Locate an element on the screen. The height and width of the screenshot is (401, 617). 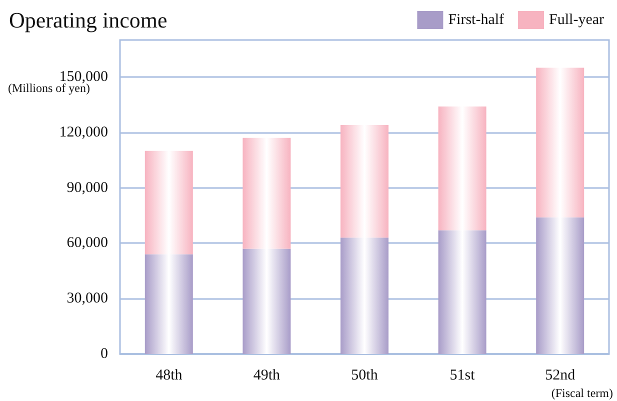
x-tick-label: 50th is located at coordinates (364, 376).